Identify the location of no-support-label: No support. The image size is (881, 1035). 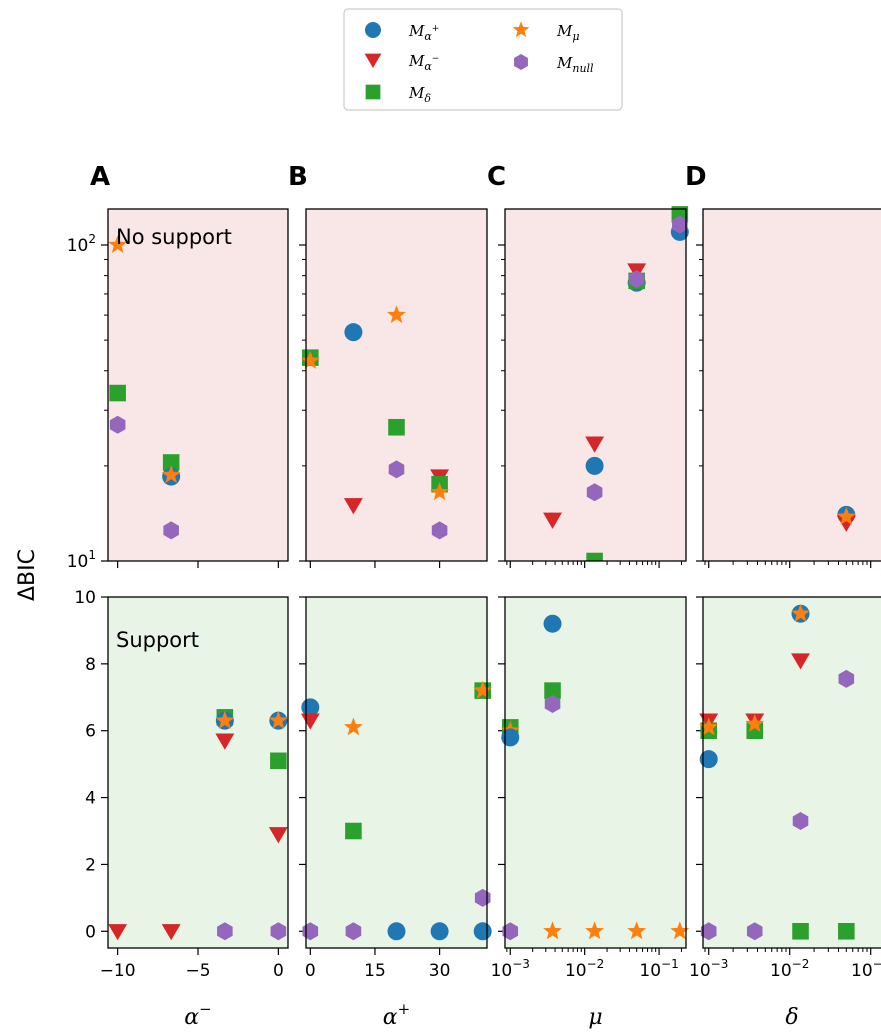
(174, 237).